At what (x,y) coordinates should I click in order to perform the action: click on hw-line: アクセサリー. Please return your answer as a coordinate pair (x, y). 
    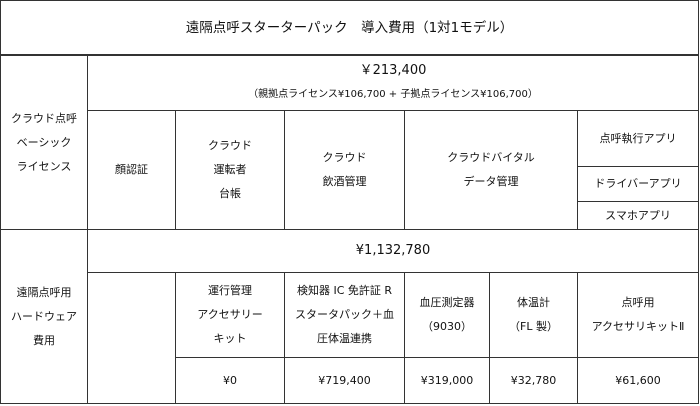
    Looking at the image, I should click on (230, 314).